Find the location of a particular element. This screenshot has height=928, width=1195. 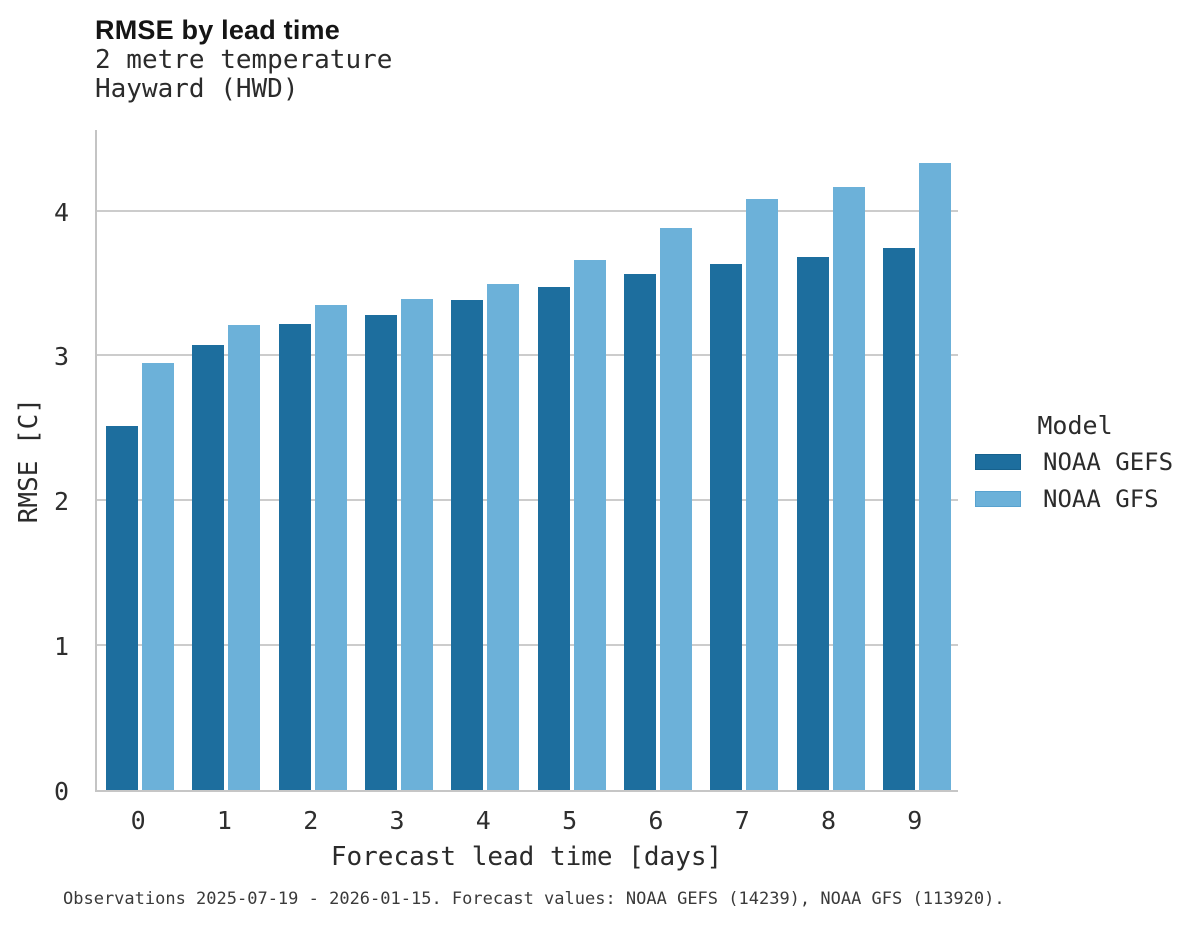

x-axis-title: Forecast lead time [days] is located at coordinates (526, 857).